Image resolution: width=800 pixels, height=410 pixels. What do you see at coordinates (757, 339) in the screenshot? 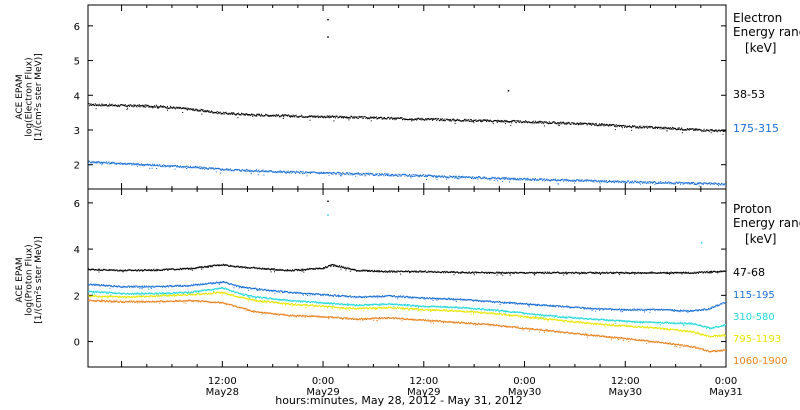
I see `legend-entry: 795-1193` at bounding box center [757, 339].